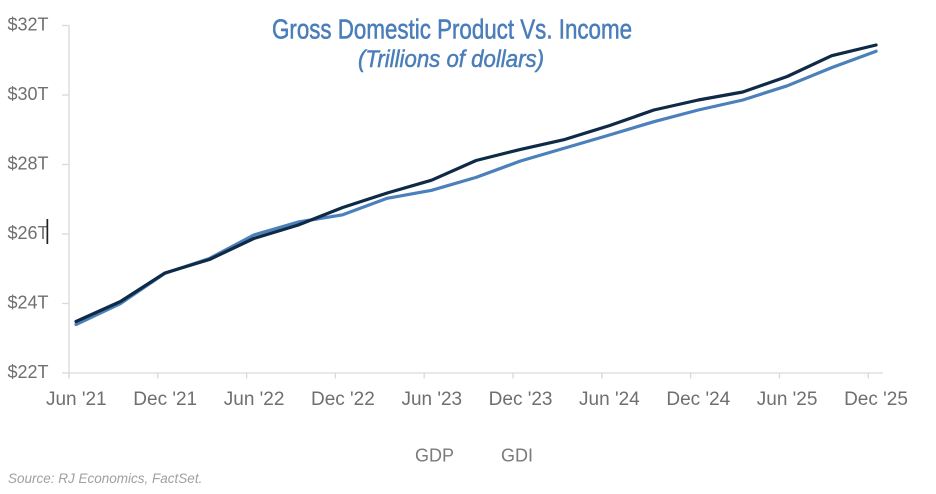  Describe the element at coordinates (451, 59) in the screenshot. I see `svg-text: (Trillions of dollars)` at that location.